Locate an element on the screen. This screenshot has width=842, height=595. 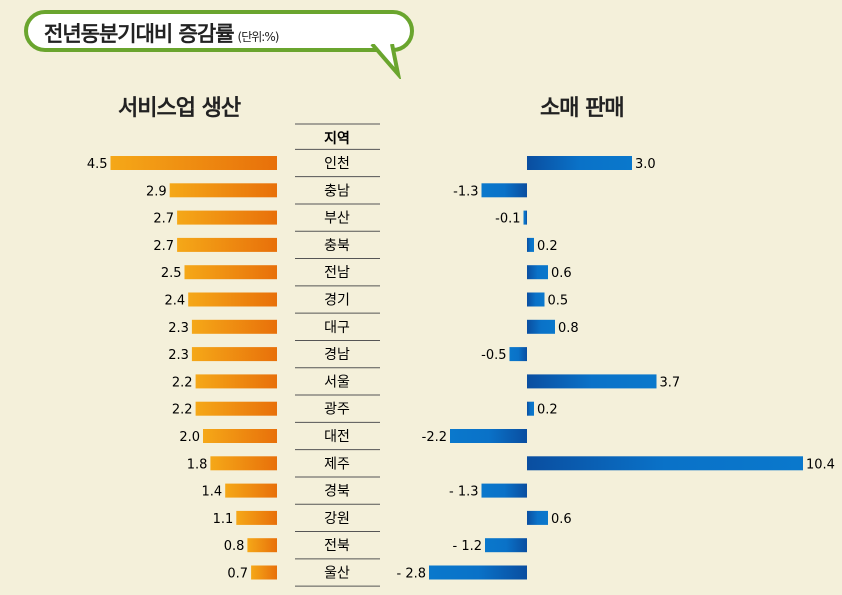
chart-title: 전년동분기대비 증감률 (단위:%) is located at coordinates (162, 33).